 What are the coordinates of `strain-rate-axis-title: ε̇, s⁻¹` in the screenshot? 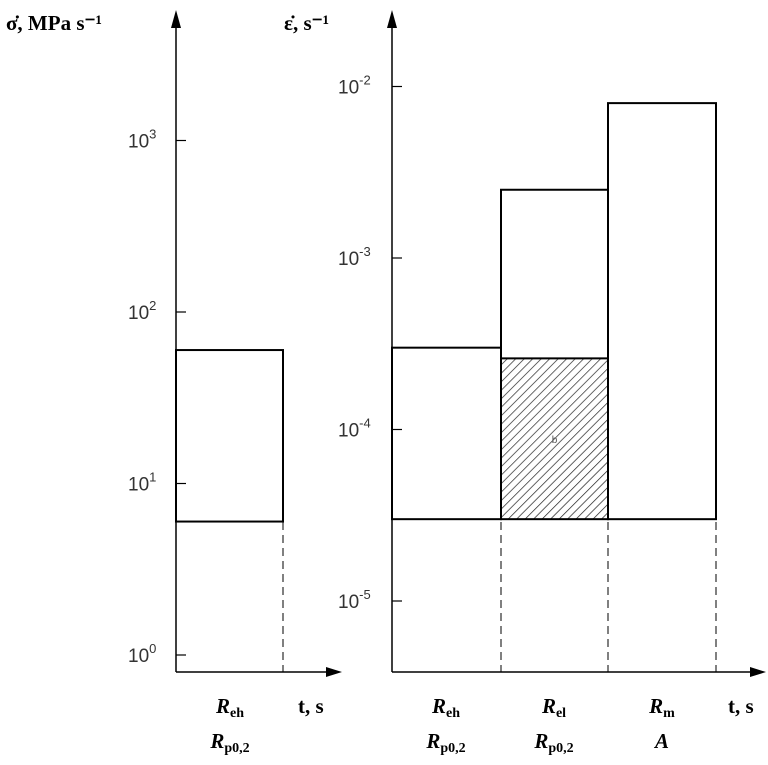 It's located at (306, 23).